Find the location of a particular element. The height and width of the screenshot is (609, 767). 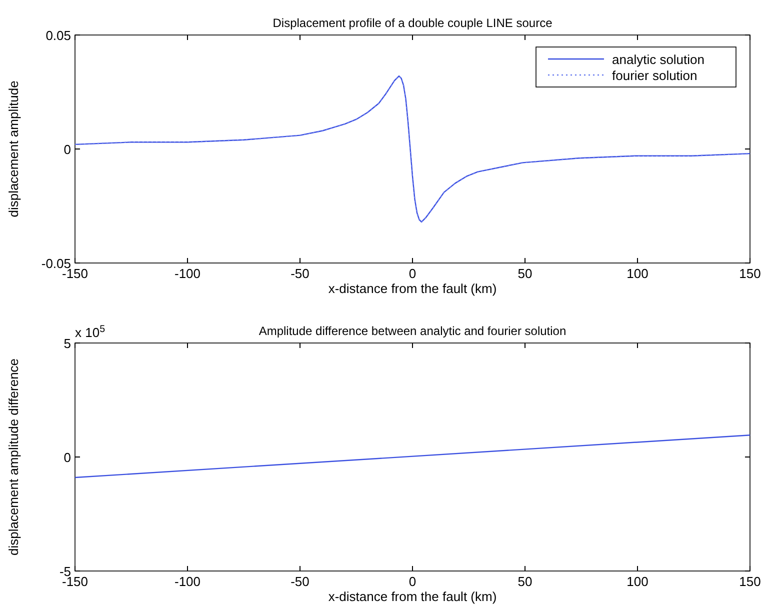

legend-label: analytic solution is located at coordinates (658, 59).